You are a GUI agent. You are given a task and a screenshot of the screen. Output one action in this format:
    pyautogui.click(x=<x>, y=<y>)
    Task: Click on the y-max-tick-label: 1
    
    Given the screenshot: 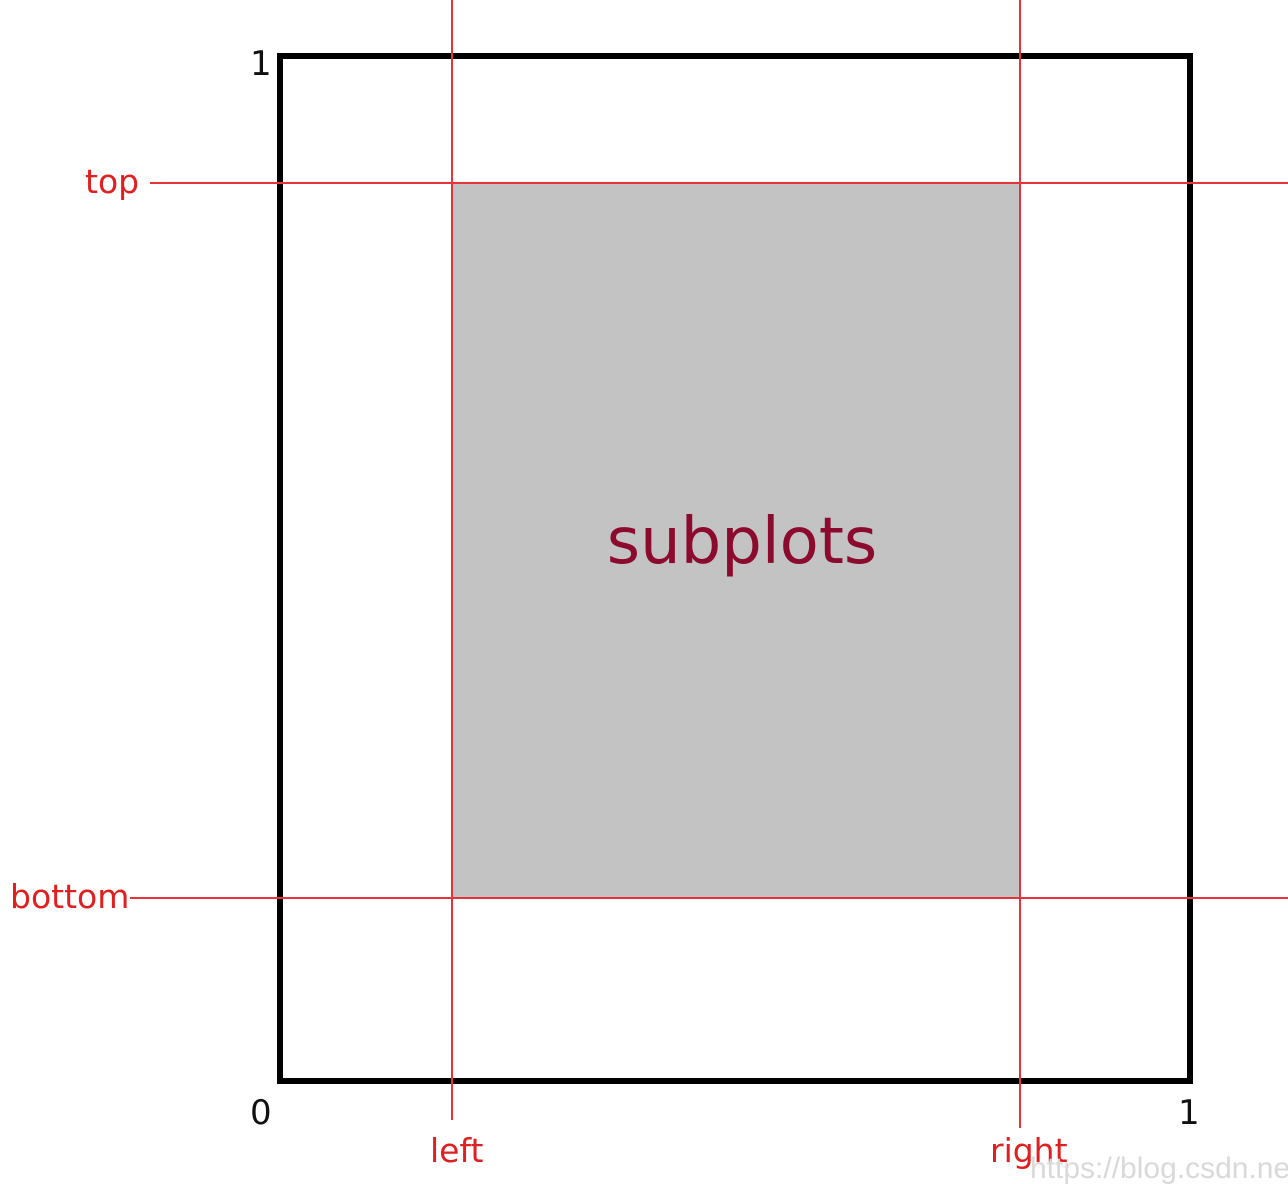 What is the action you would take?
    pyautogui.click(x=261, y=64)
    